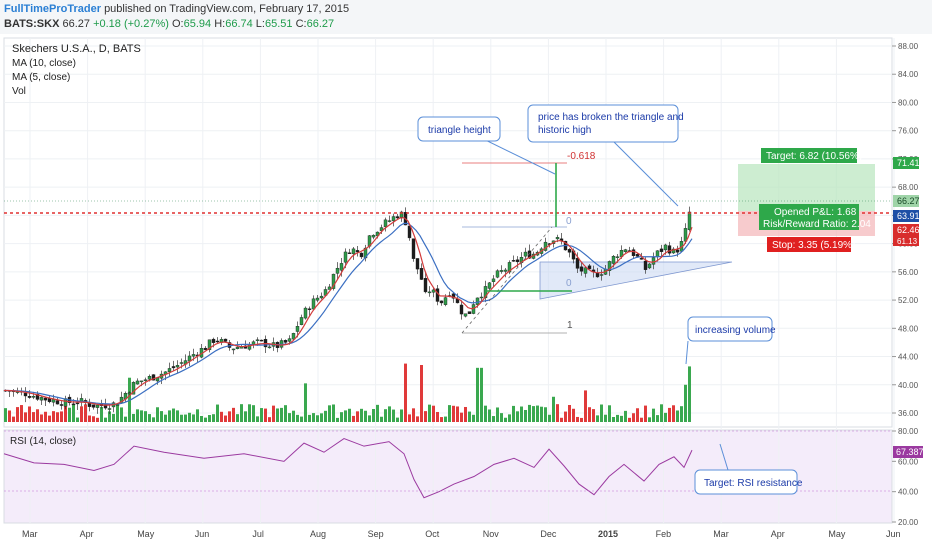 Image resolution: width=932 pixels, height=550 pixels. Describe the element at coordinates (908, 131) in the screenshot. I see `price-tick-label: 76.00` at that location.